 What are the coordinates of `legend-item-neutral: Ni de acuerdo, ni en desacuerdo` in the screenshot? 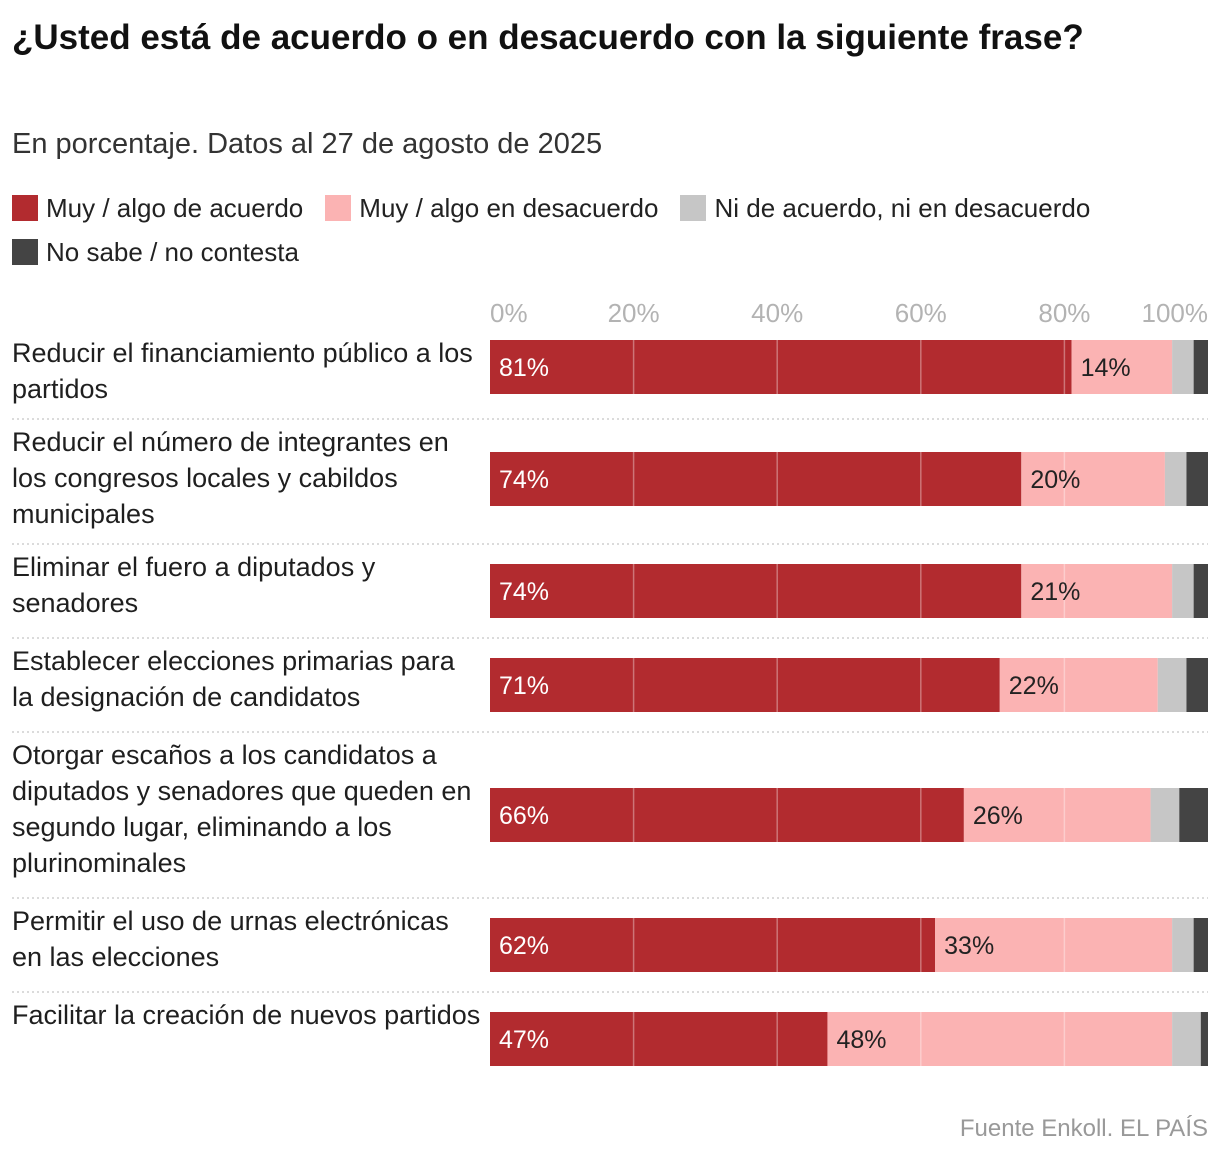 It's located at (885, 208).